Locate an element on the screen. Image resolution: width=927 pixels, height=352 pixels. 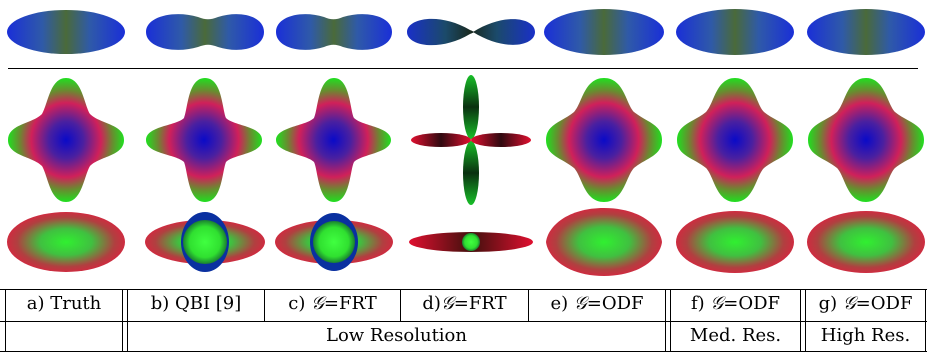
glyph-e-row3 is located at coordinates (604, 242).